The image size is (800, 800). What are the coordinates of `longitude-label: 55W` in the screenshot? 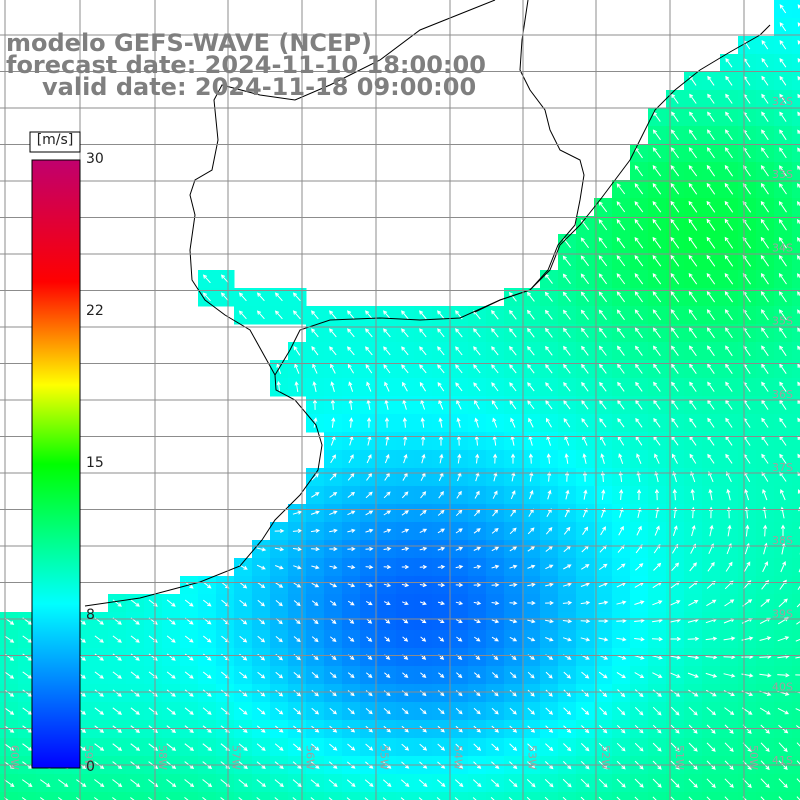 It's located at (384, 757).